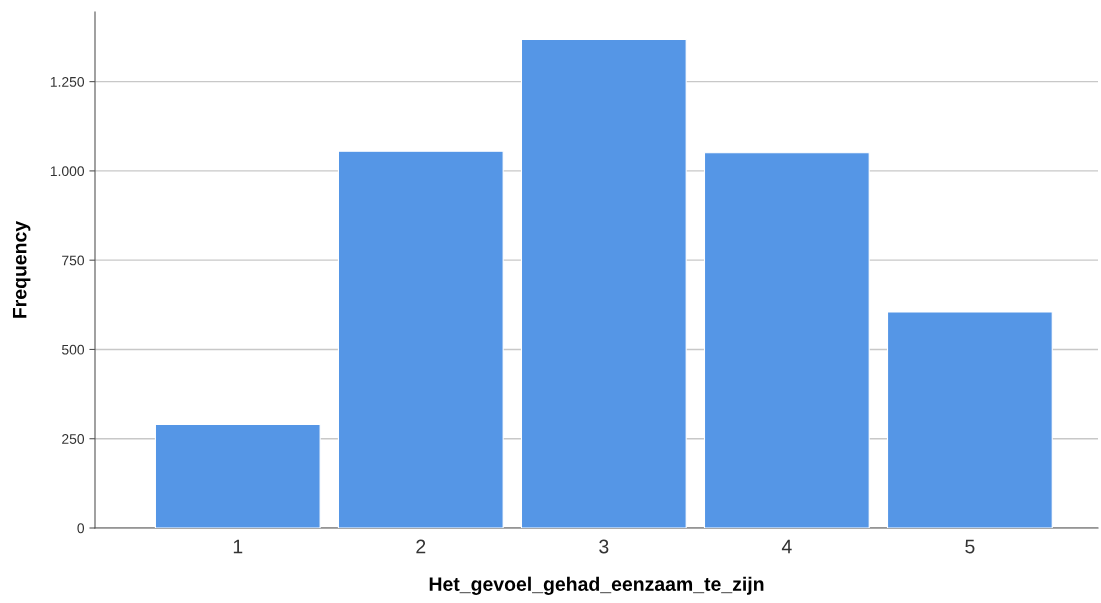 Image resolution: width=1101 pixels, height=603 pixels. What do you see at coordinates (67, 81) in the screenshot?
I see `y-tick-label: 1.250` at bounding box center [67, 81].